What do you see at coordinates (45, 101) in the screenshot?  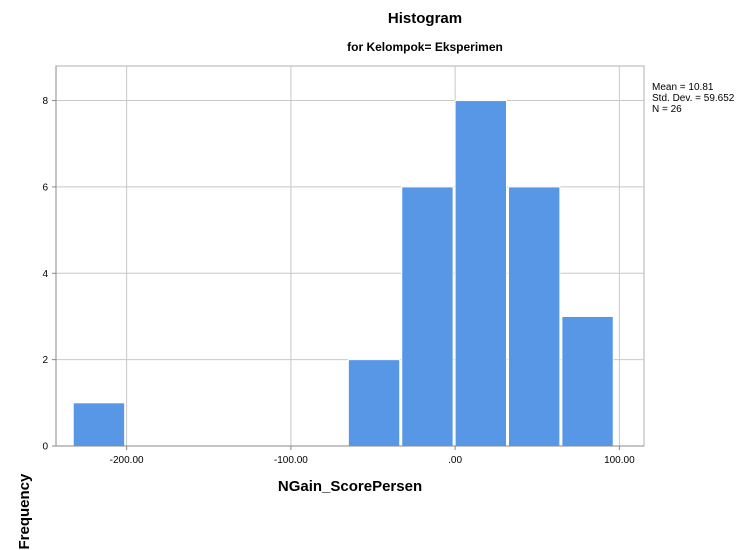 I see `y-tick-label: 8` at bounding box center [45, 101].